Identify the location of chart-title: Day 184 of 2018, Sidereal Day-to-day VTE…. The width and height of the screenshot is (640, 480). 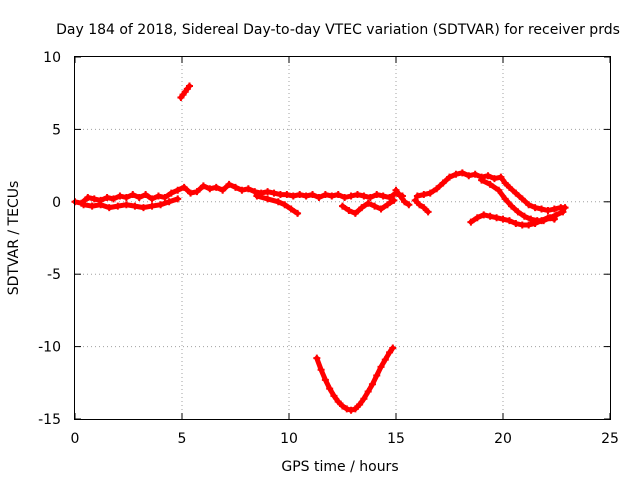
(338, 30).